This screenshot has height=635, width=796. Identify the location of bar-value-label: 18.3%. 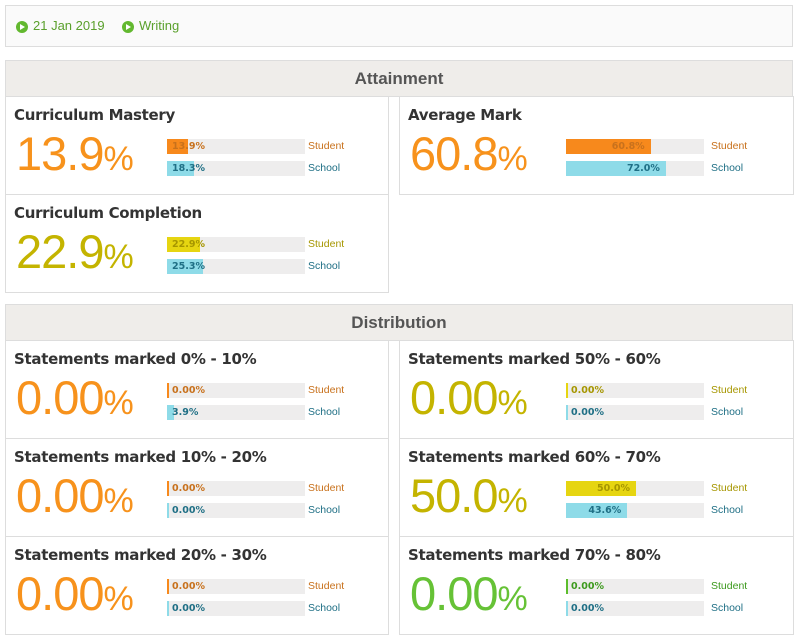
(188, 168).